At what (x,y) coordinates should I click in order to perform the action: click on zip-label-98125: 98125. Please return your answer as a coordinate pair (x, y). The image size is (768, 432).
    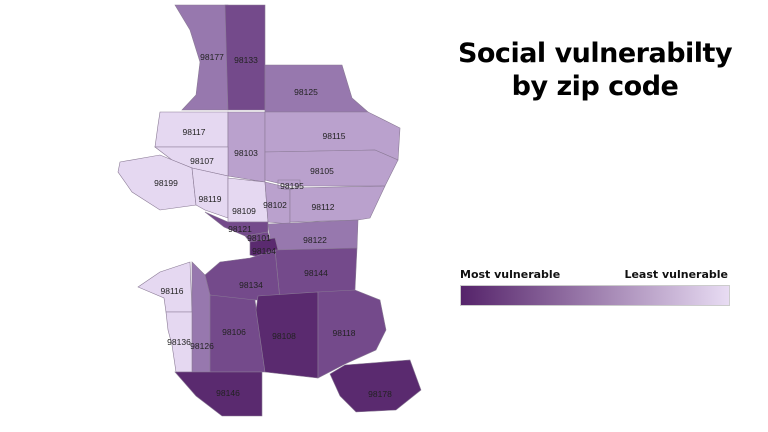
    Looking at the image, I should click on (306, 92).